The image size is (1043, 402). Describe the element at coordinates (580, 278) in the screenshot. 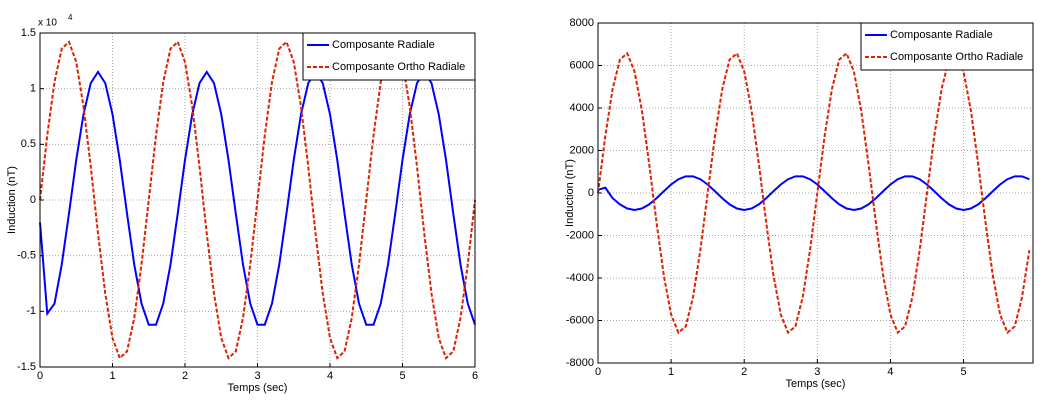

I see `y-tick-label: -4000` at that location.